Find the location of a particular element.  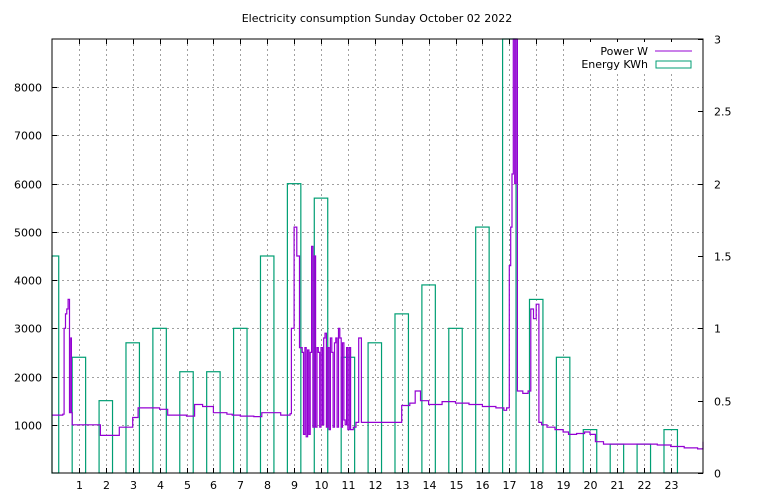

x-tick-label: 8 is located at coordinates (267, 485).